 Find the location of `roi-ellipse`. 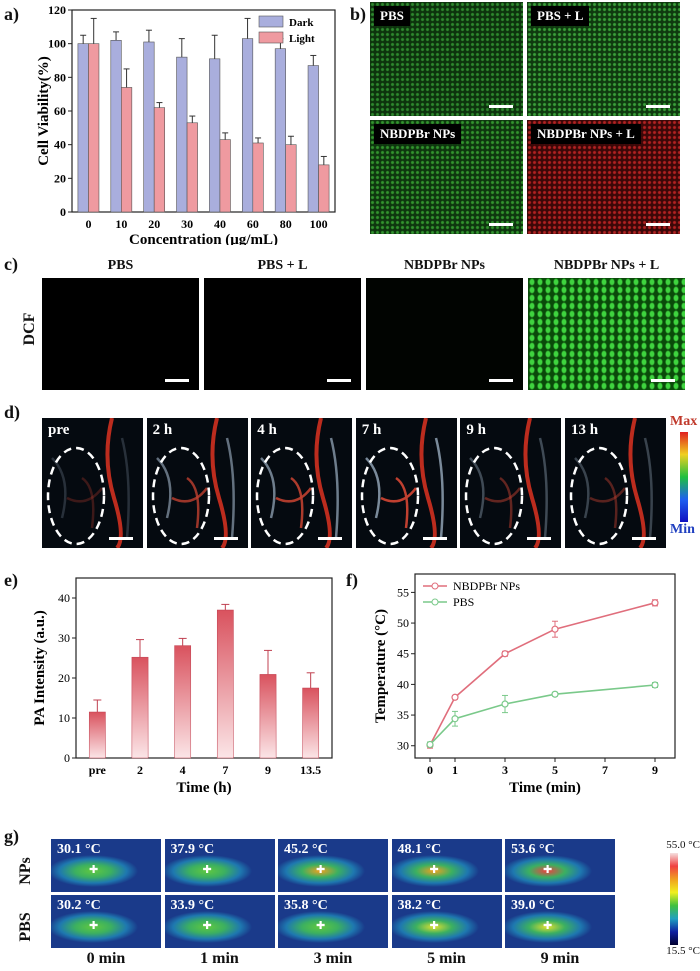

roi-ellipse is located at coordinates (76, 496).